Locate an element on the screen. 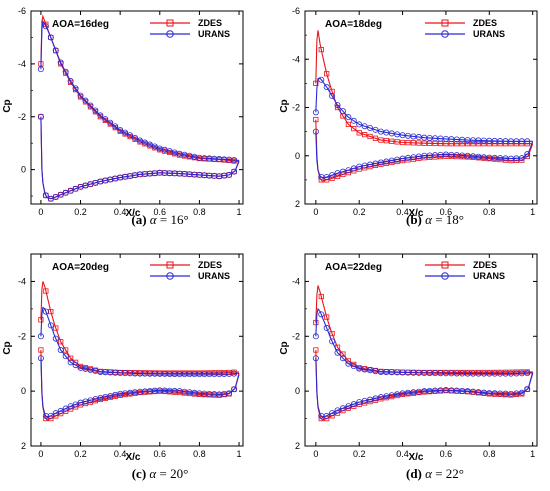 The image size is (550, 491). x-tick-label: 0.4 is located at coordinates (120, 454).